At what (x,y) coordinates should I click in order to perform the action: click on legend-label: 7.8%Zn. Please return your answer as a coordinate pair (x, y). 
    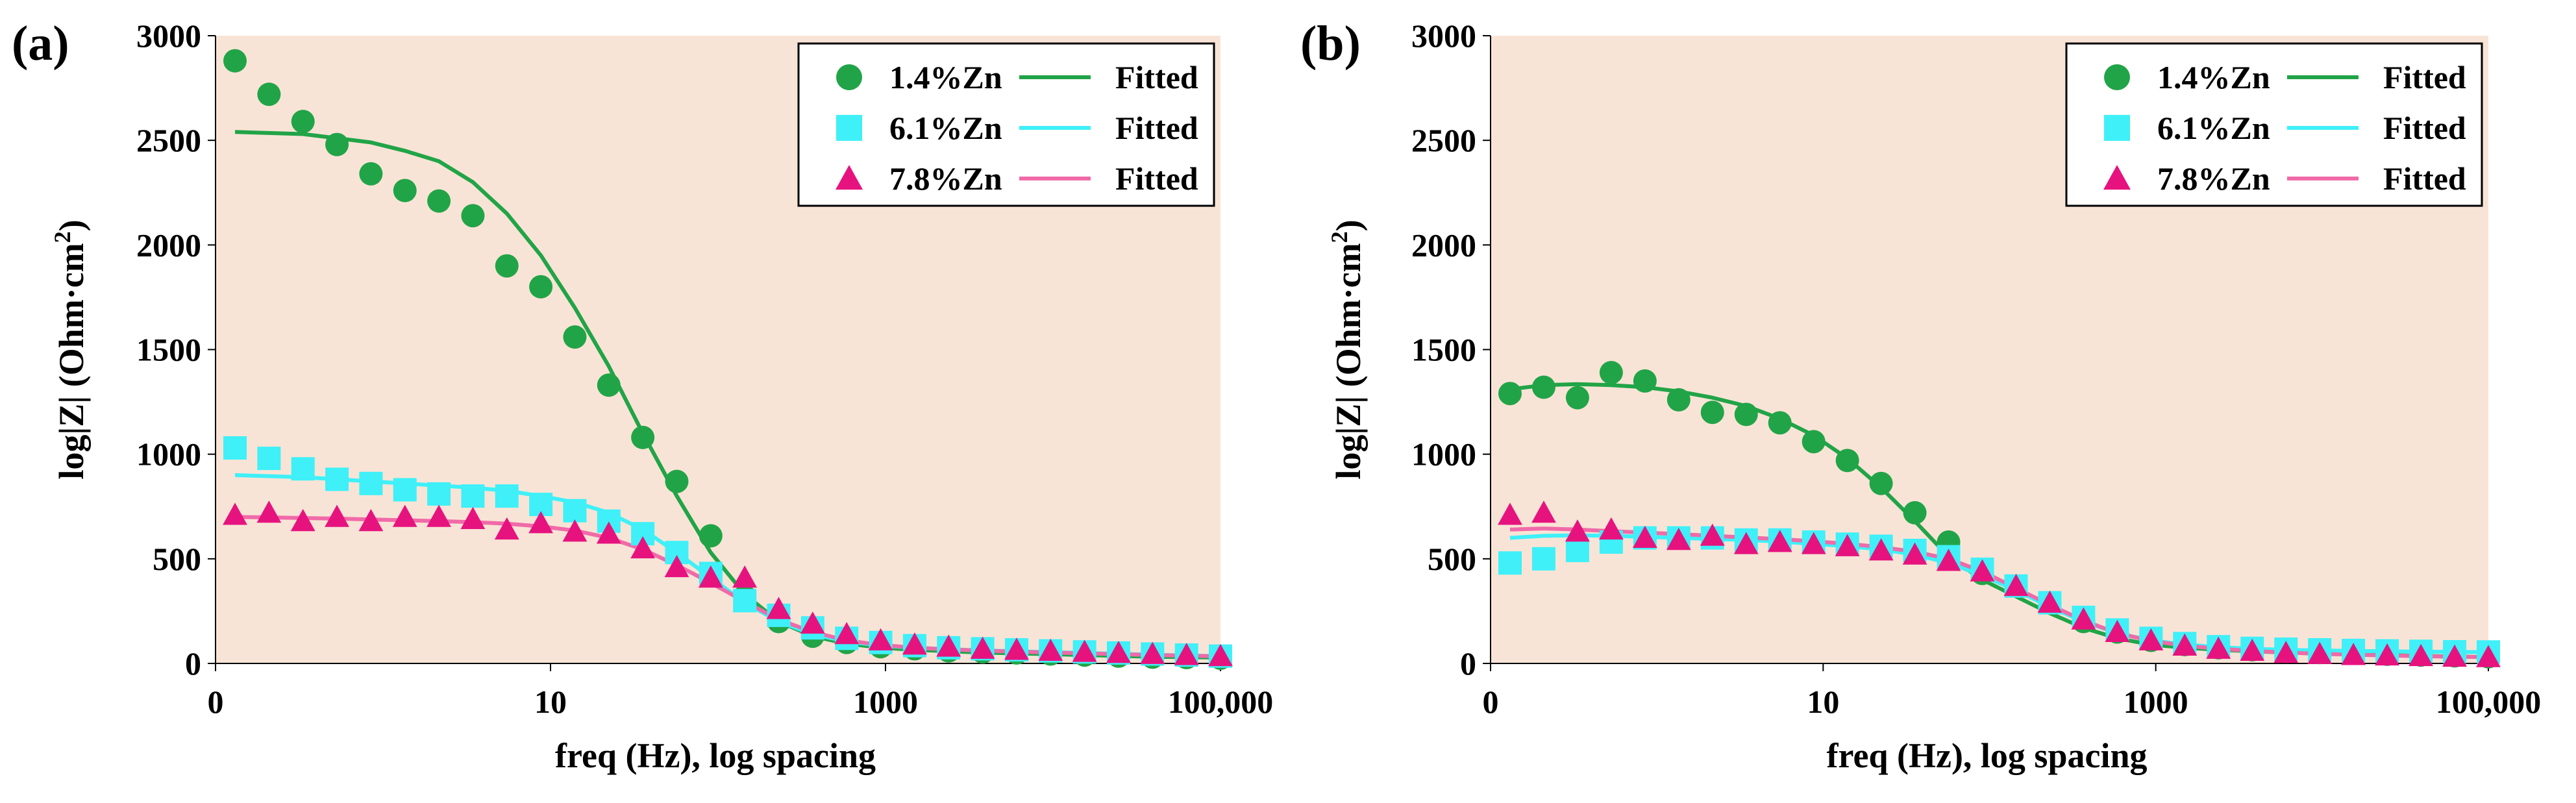
    Looking at the image, I should click on (945, 178).